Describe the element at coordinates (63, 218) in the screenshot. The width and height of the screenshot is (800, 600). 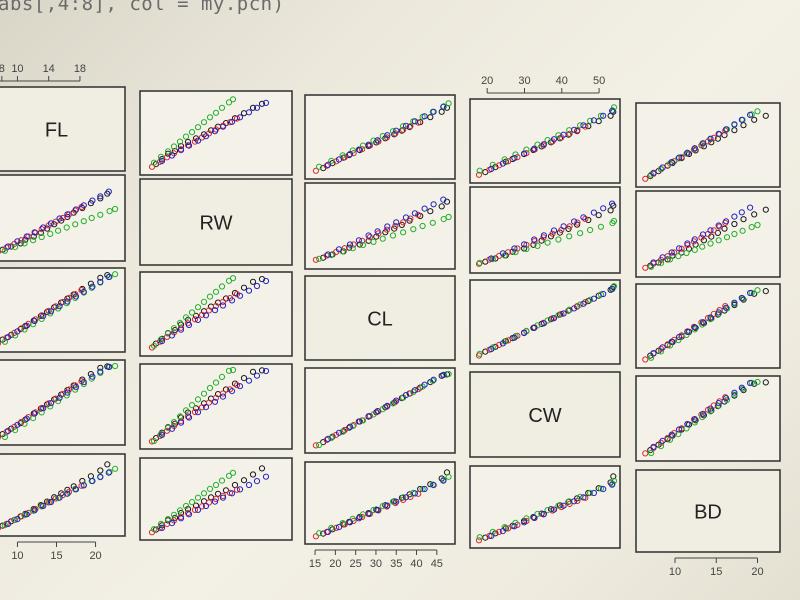
I see `scatter-panel-rw-vs-fl` at that location.